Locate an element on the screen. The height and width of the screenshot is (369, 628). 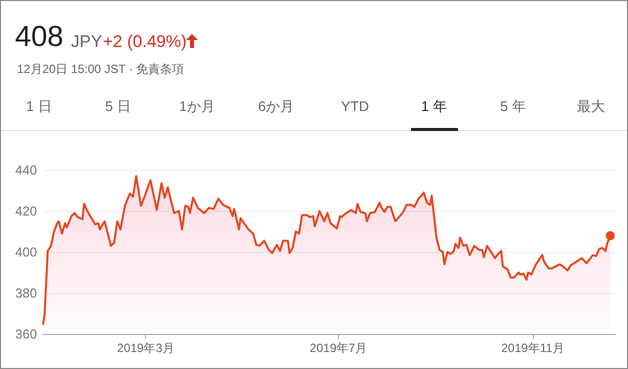
x-tick-label: 2019年11月 is located at coordinates (532, 348).